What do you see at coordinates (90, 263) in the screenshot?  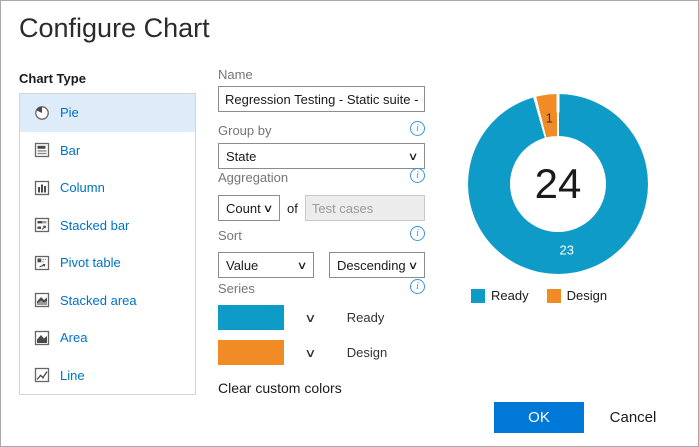 I see `chart-type-label: Pivot table` at bounding box center [90, 263].